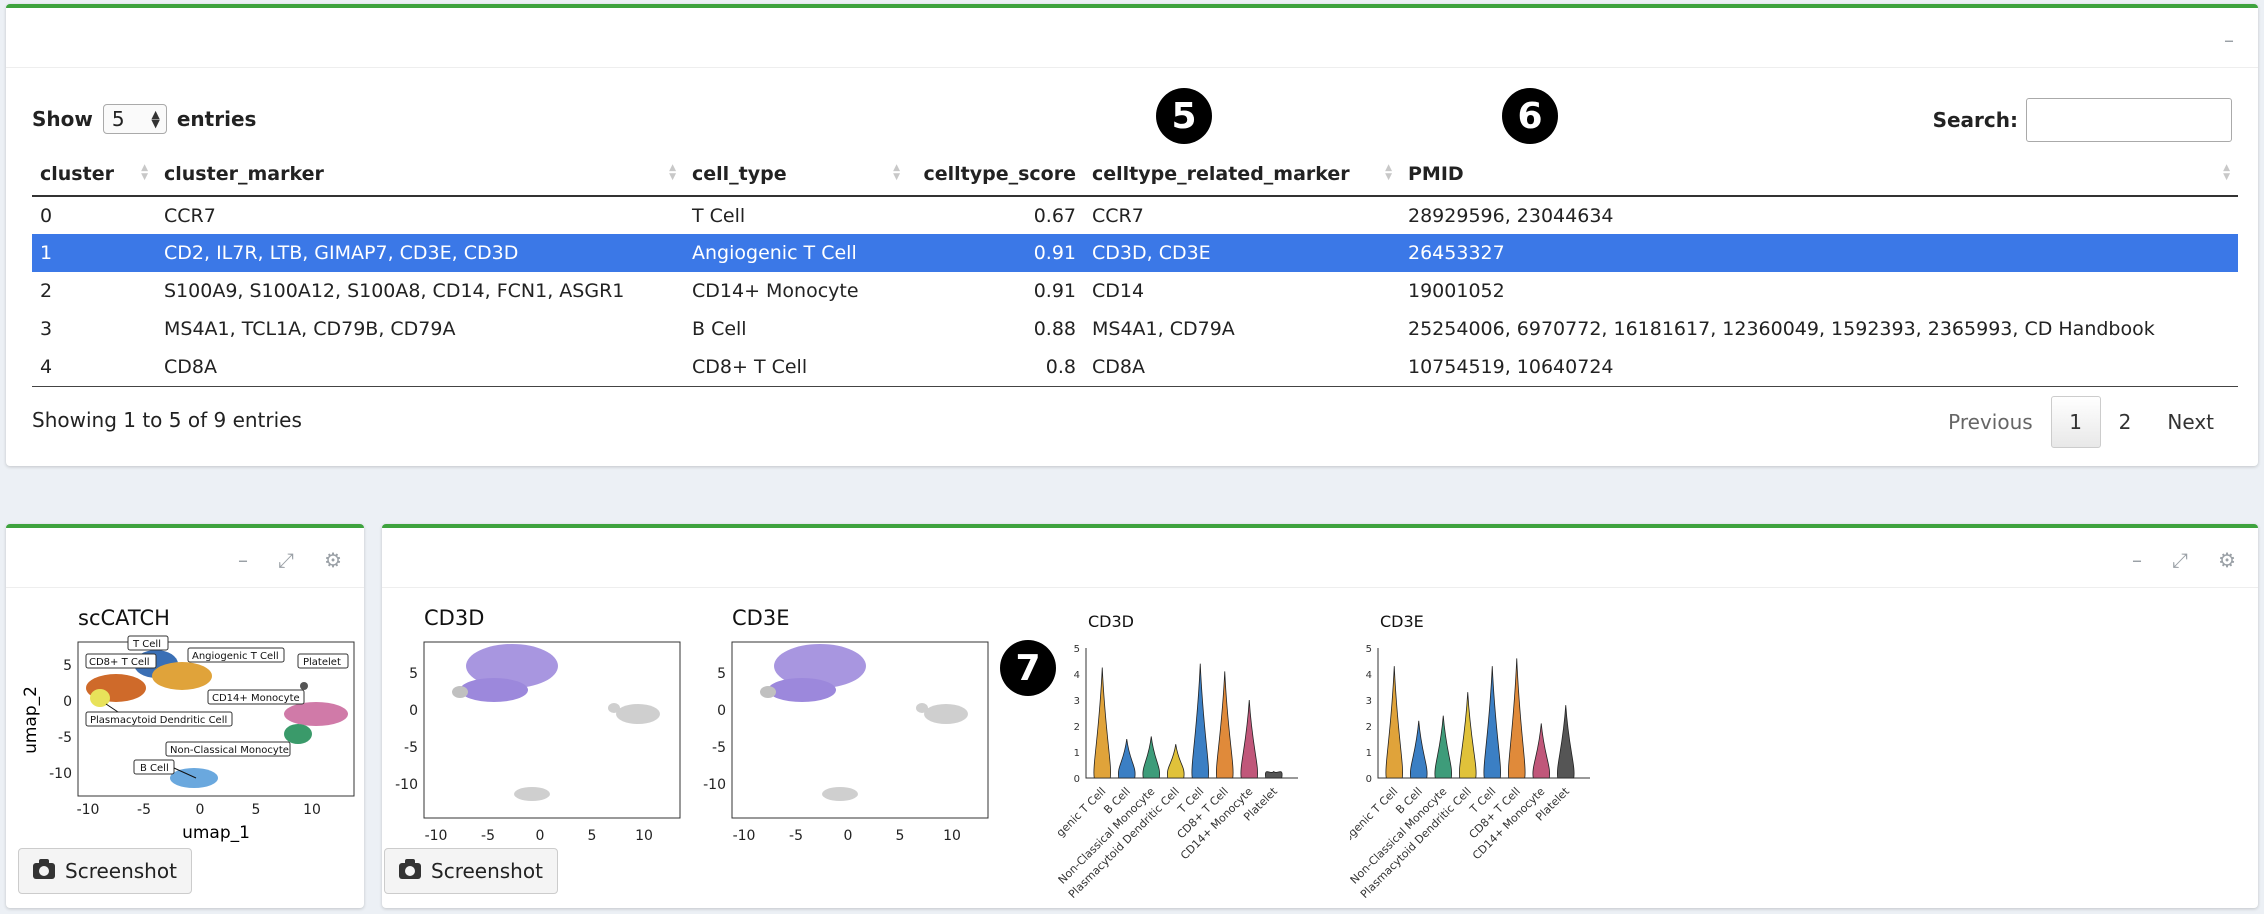 The width and height of the screenshot is (2264, 914). Describe the element at coordinates (154, 768) in the screenshot. I see `label-b-cell: B Cell` at that location.